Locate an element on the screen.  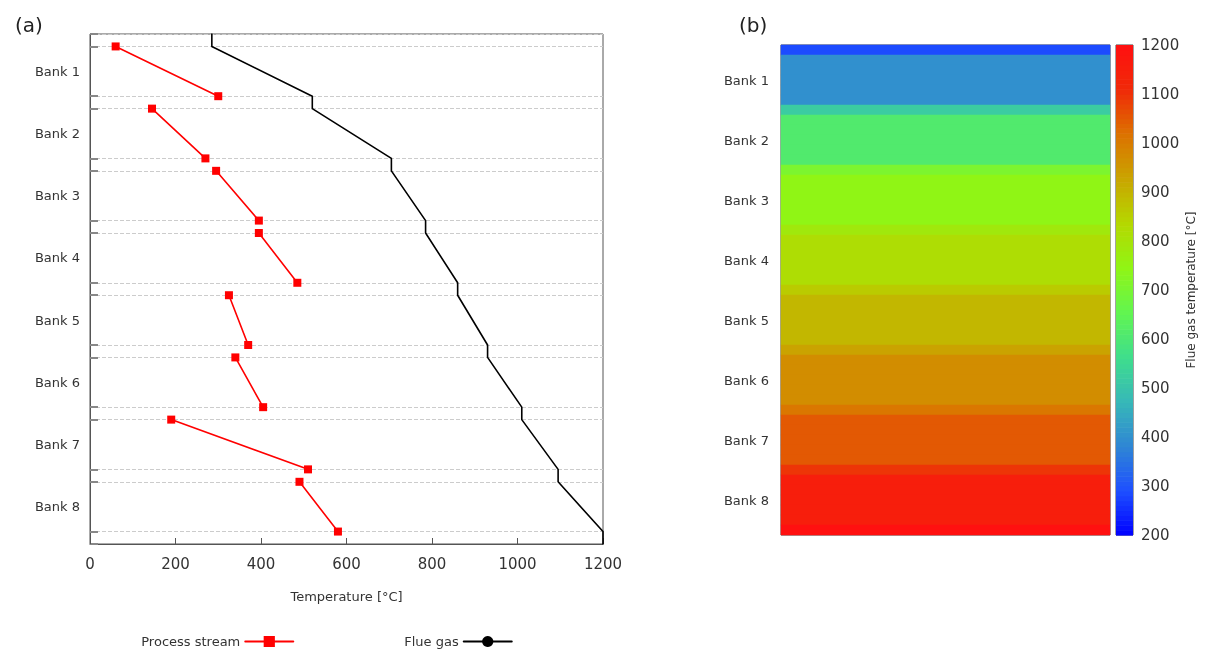
color-bar-label: 700 is located at coordinates (1155, 290).